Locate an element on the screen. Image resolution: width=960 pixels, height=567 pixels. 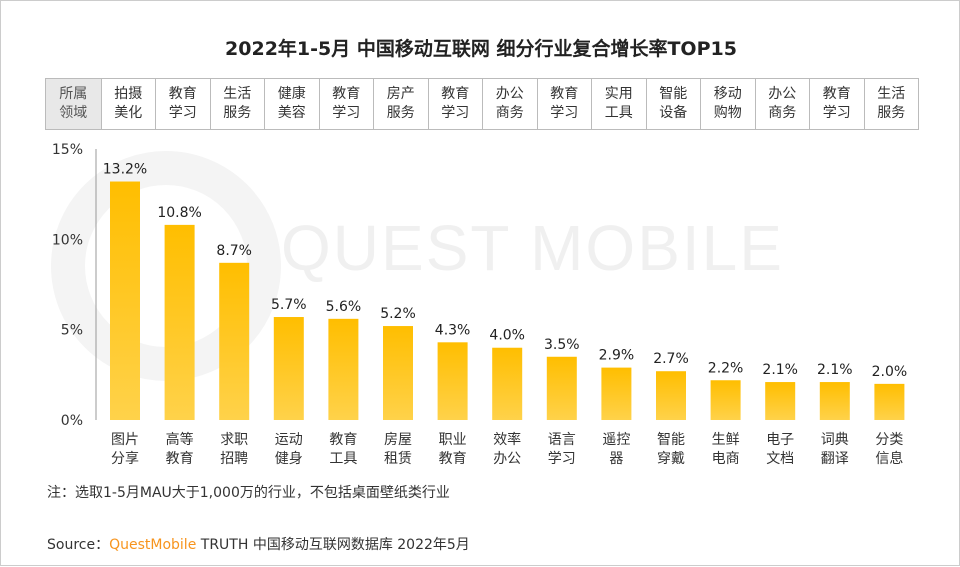
domain-cell: 移动 购物 is located at coordinates (727, 104).